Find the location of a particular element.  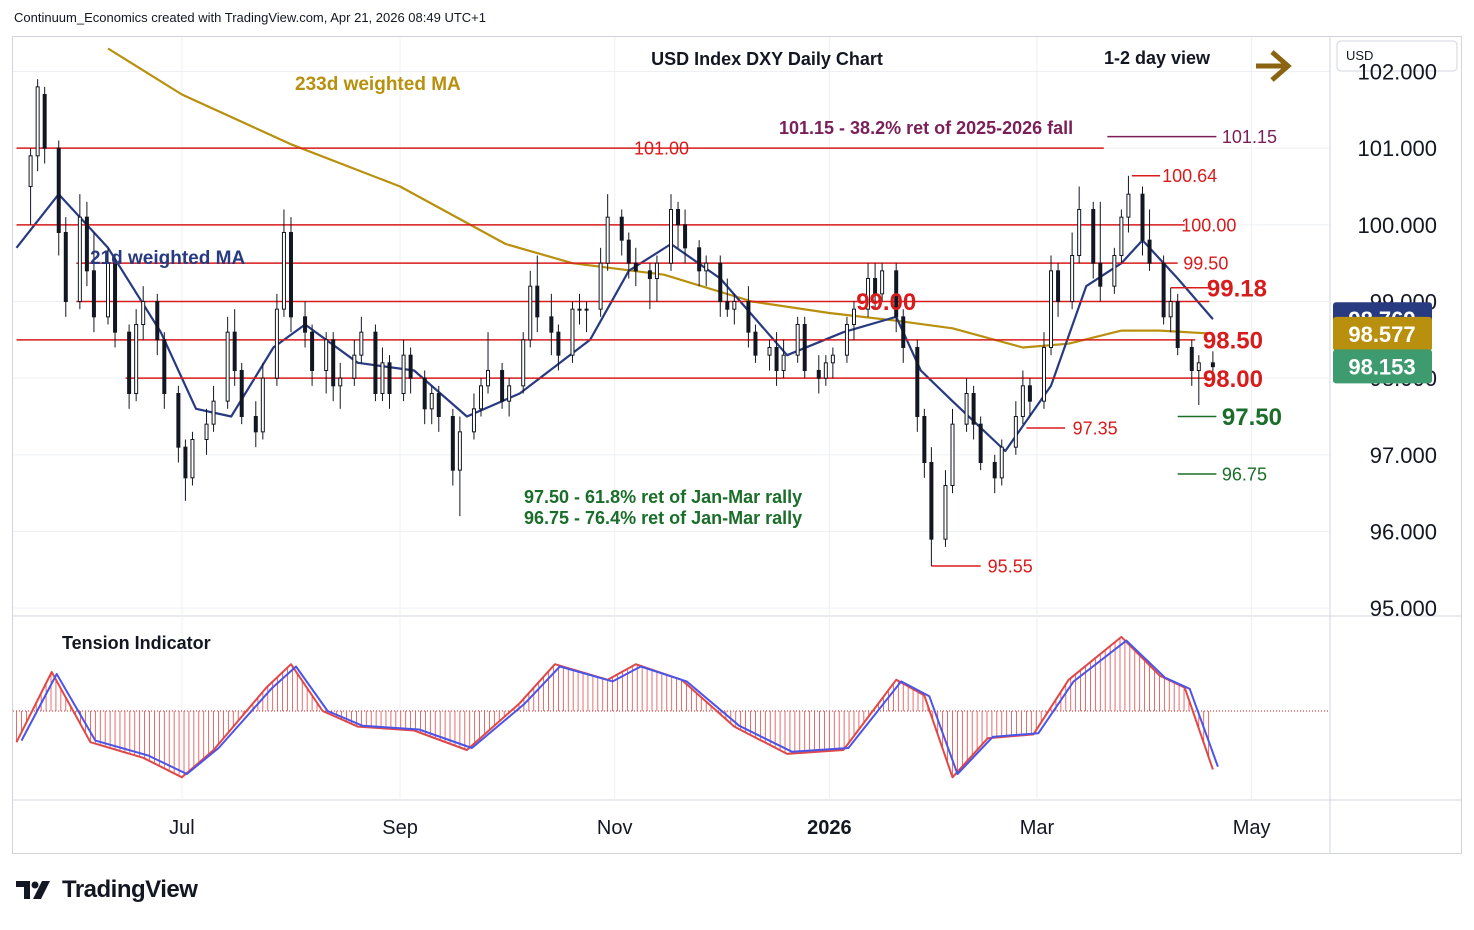

y-tick-label: 97.000 is located at coordinates (1403, 455).